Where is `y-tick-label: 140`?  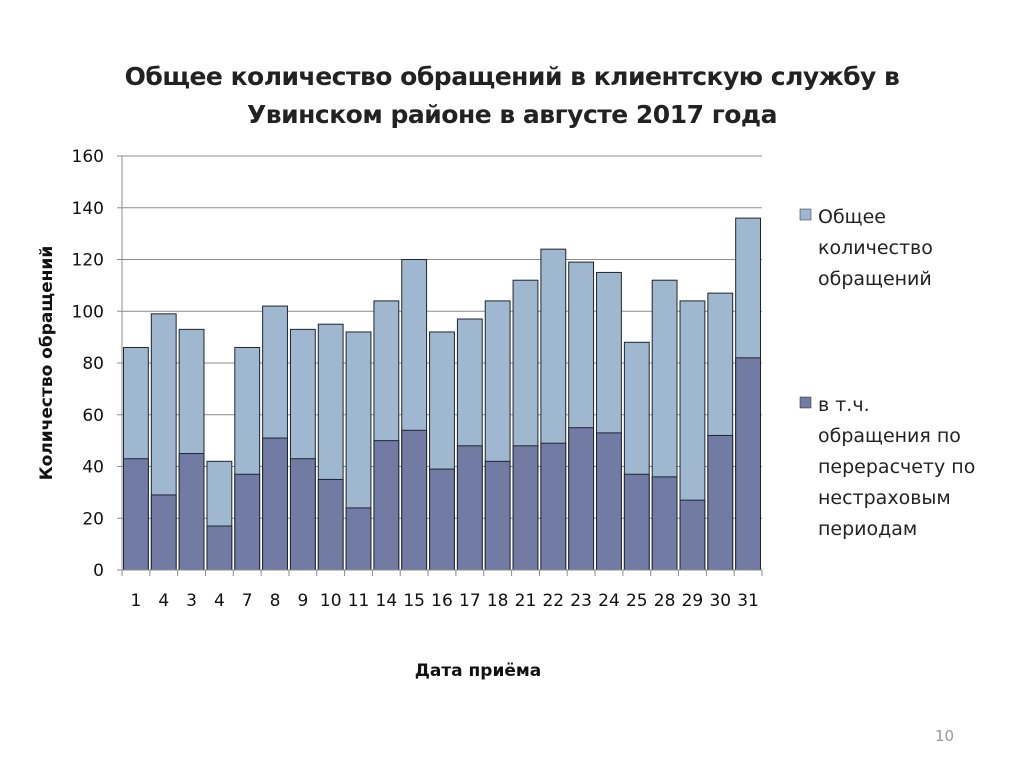
y-tick-label: 140 is located at coordinates (88, 209).